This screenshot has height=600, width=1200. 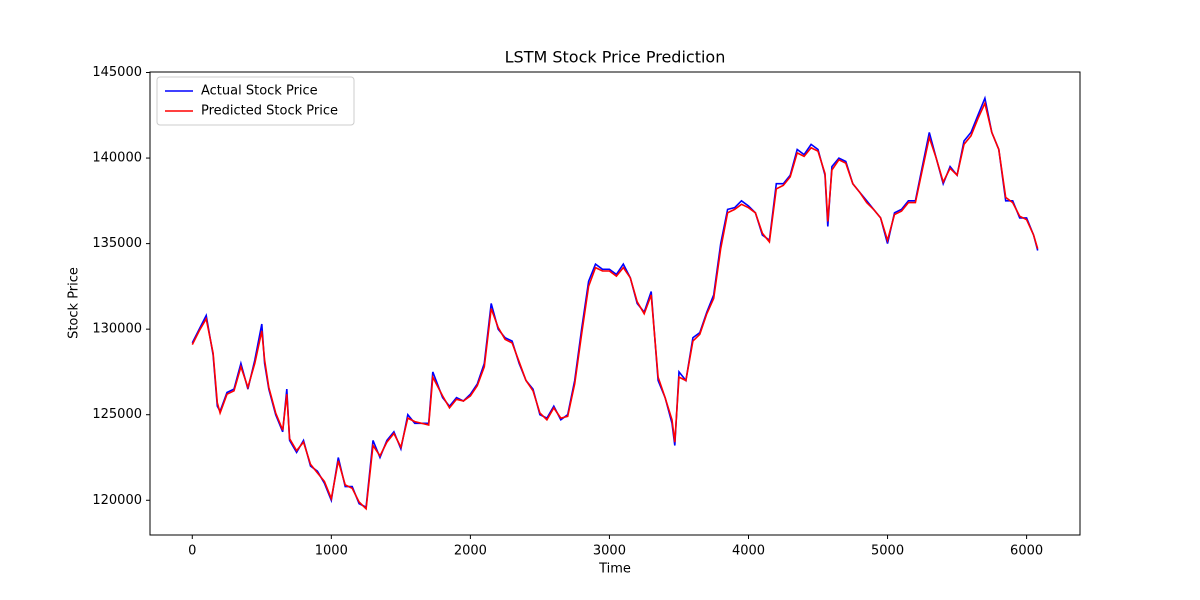 What do you see at coordinates (331, 551) in the screenshot?
I see `x-tick-label: 1000` at bounding box center [331, 551].